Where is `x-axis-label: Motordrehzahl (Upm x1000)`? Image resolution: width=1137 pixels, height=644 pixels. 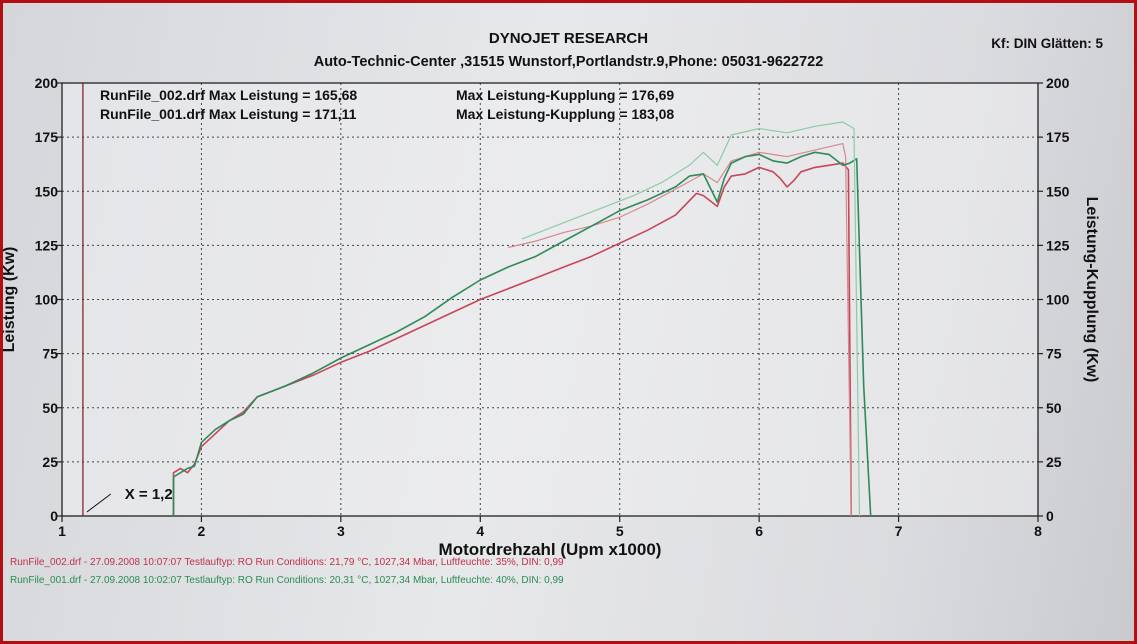
x-axis-label: Motordrehzahl (Upm x1000) is located at coordinates (550, 549).